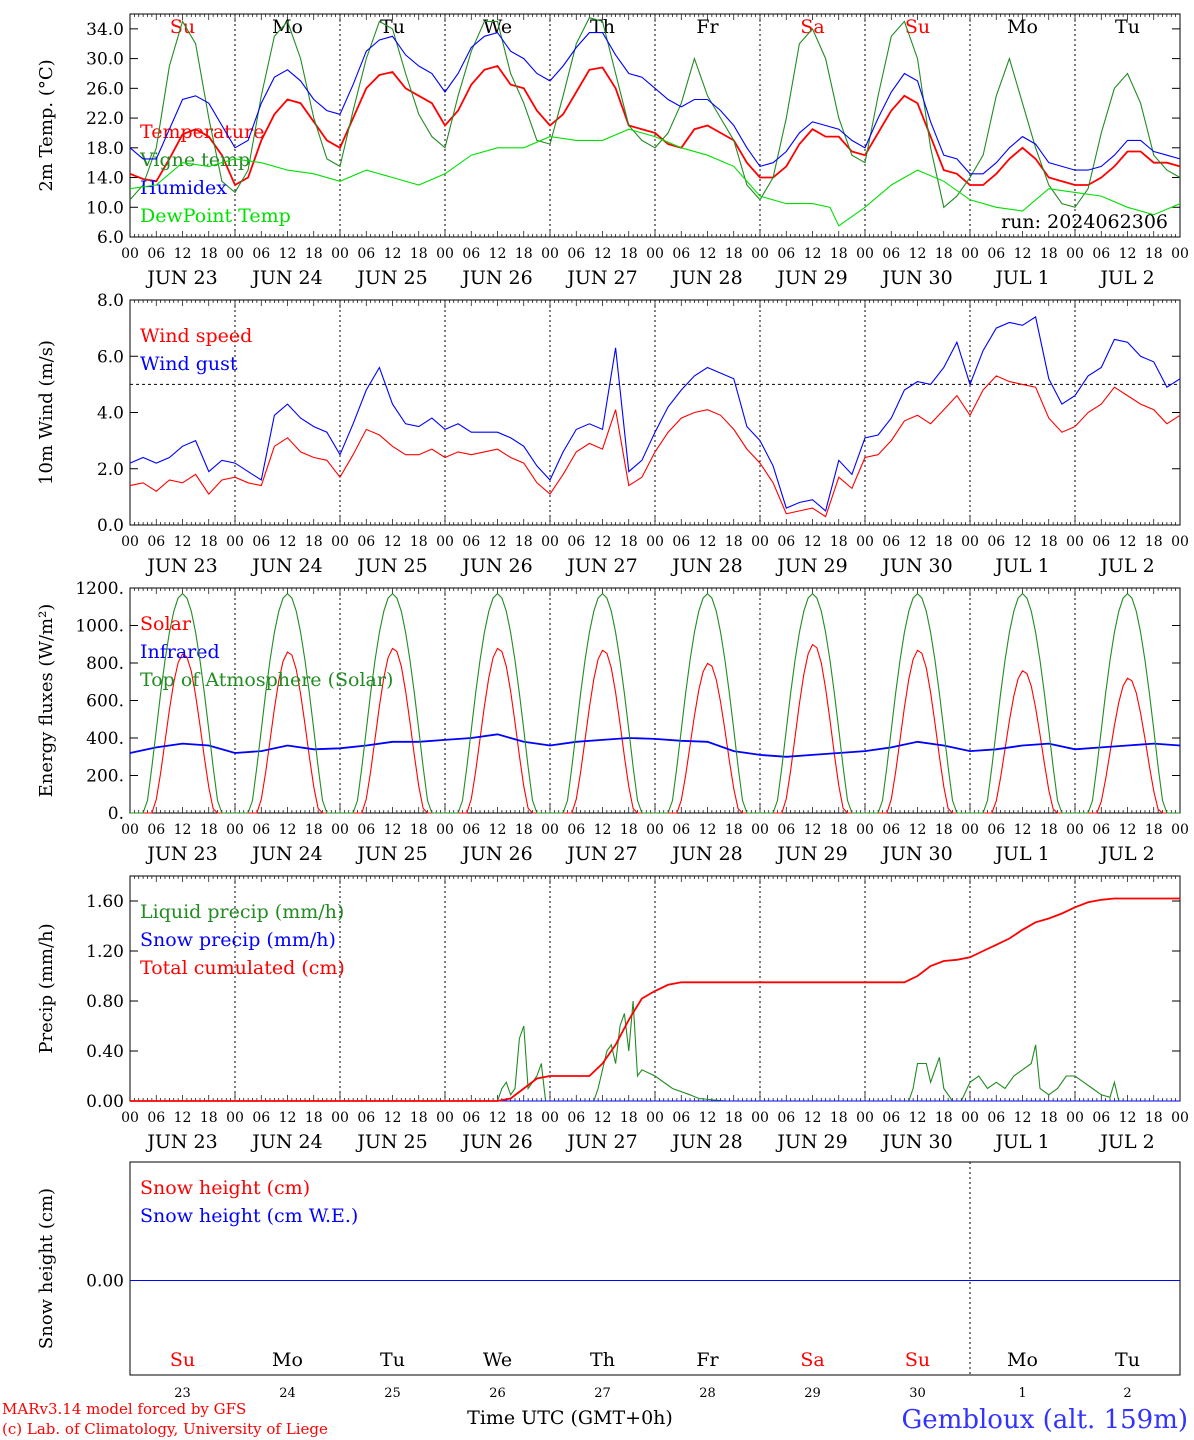 This screenshot has height=1440, width=1194. I want to click on day-name-label: Sa, so click(812, 1360).